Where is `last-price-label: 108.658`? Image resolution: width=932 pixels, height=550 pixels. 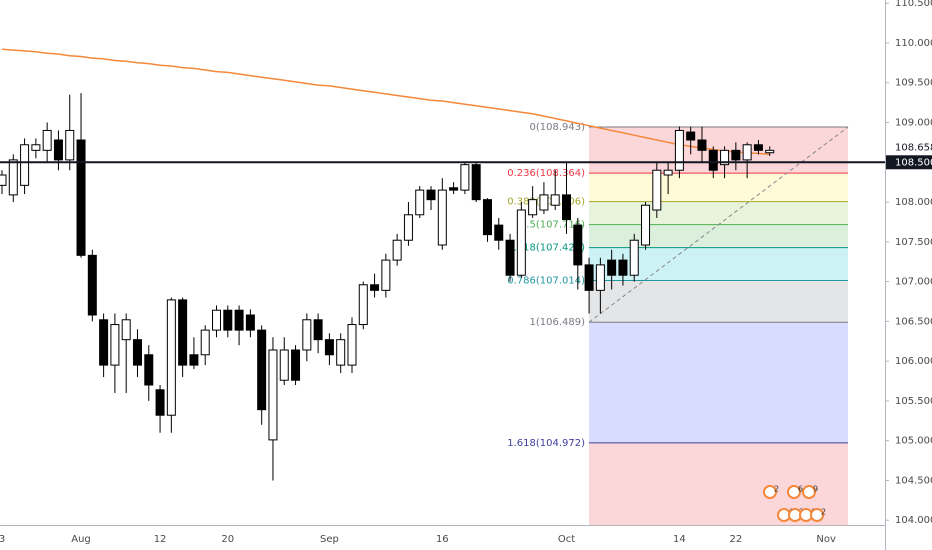 last-price-label: 108.658 is located at coordinates (913, 148).